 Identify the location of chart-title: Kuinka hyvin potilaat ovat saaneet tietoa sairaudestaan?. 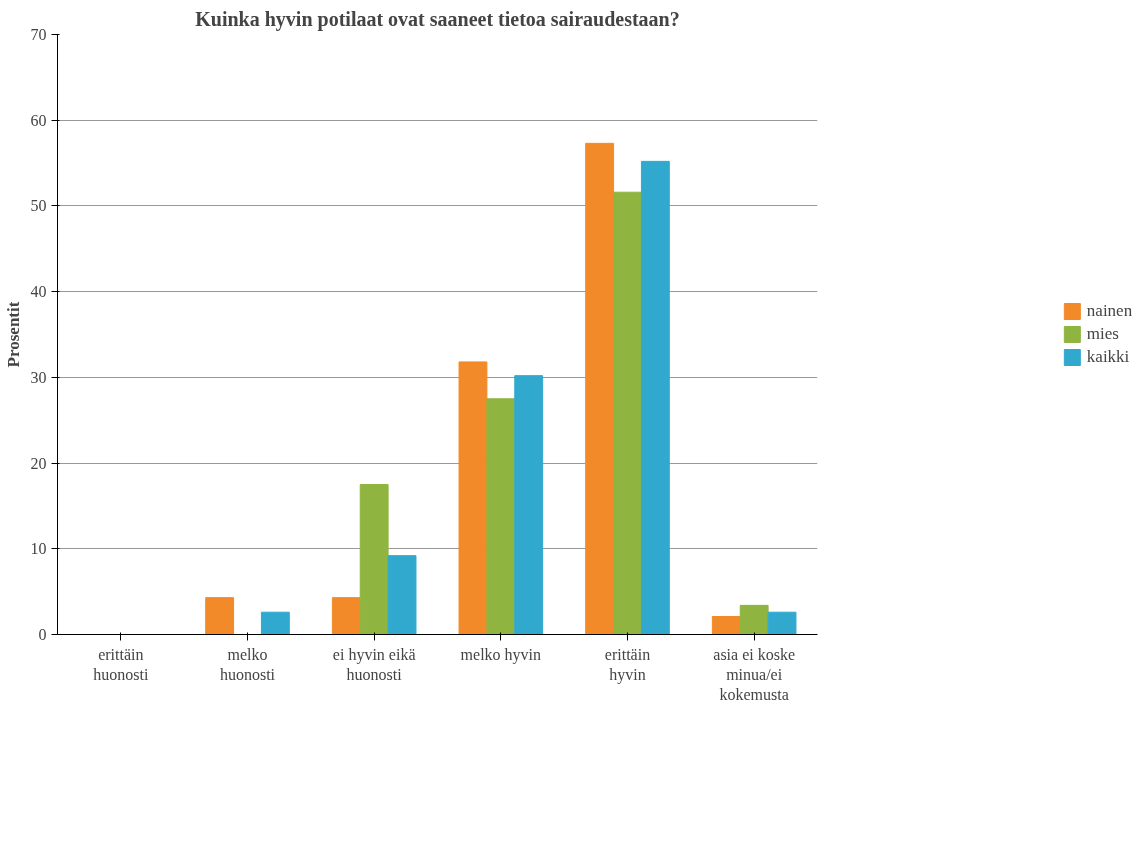
(437, 19).